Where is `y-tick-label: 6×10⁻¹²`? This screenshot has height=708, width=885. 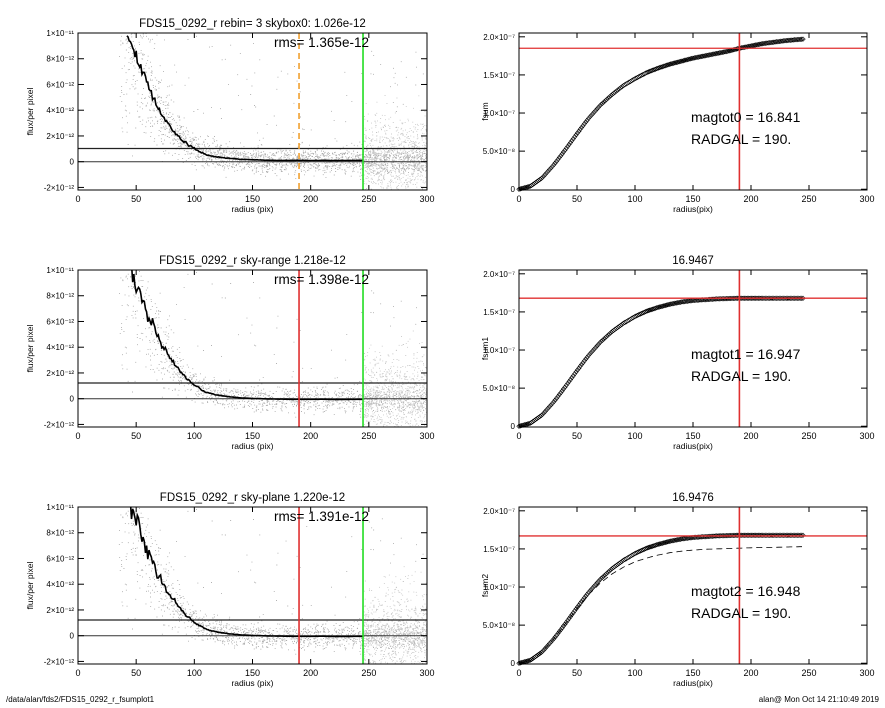
y-tick-label: 6×10⁻¹² is located at coordinates (60, 321).